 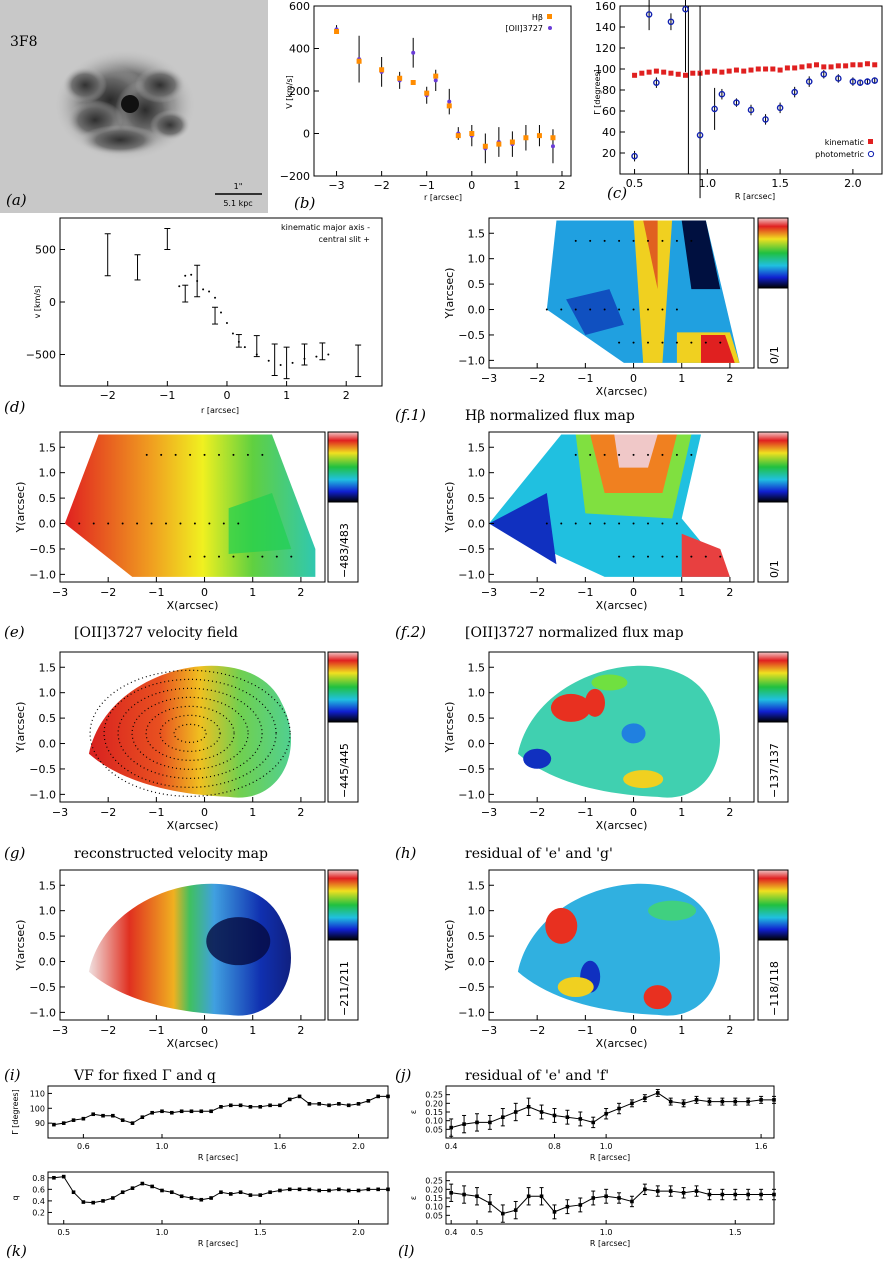 I want to click on plot-c-y-tick-label: 20, so click(x=609, y=153).